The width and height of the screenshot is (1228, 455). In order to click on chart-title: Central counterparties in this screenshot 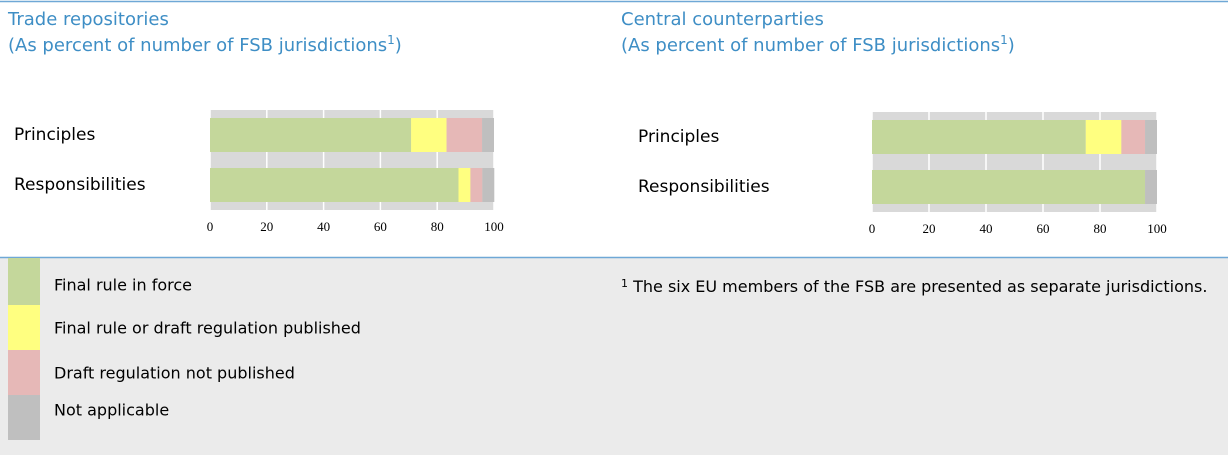, I will do `click(722, 19)`.